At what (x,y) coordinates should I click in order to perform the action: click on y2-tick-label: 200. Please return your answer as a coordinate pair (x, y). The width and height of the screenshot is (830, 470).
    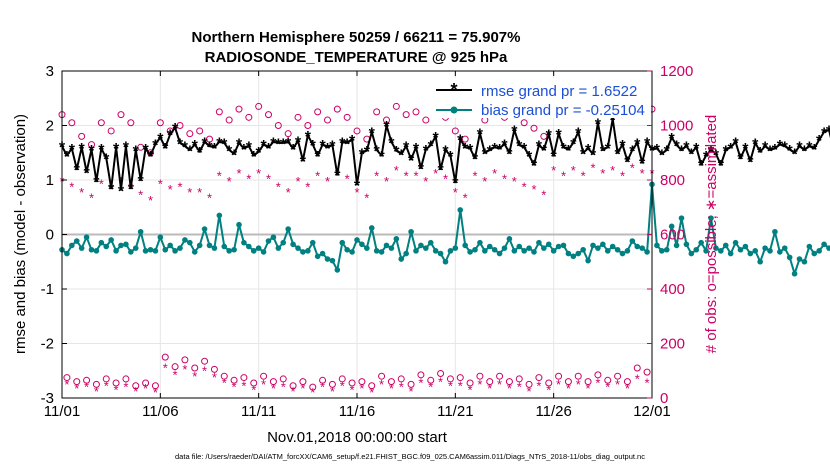
    Looking at the image, I should click on (672, 344).